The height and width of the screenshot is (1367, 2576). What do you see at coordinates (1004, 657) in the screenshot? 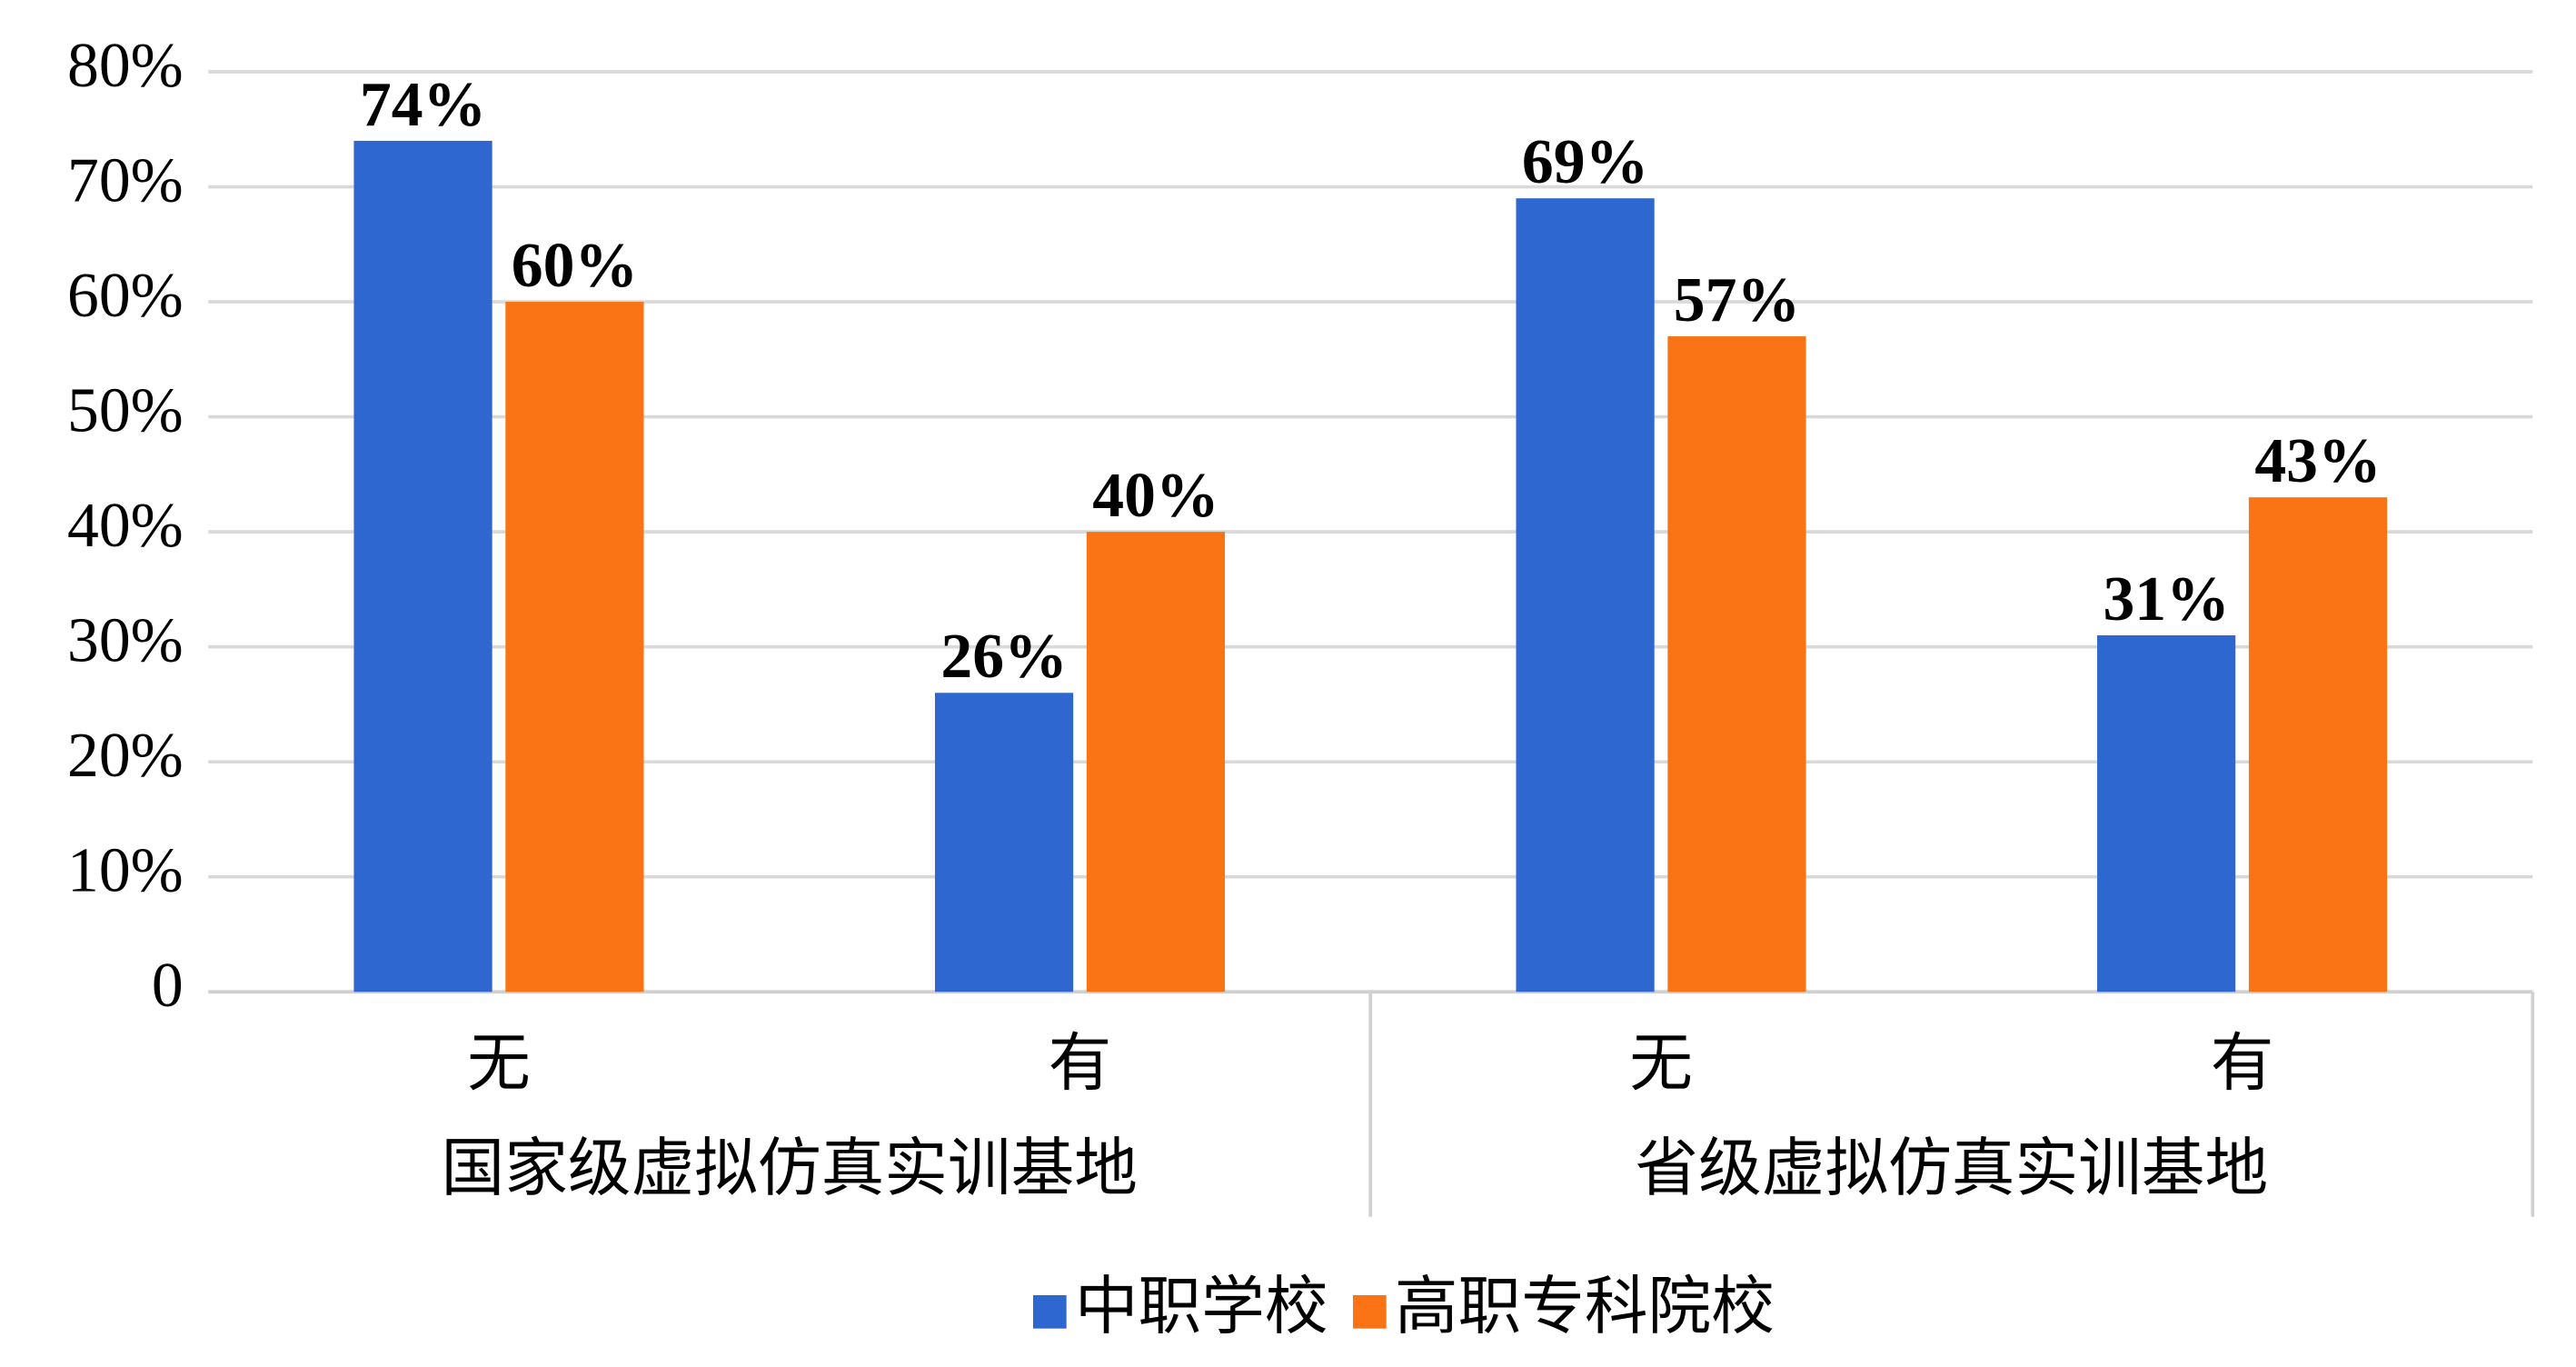
I see `data-label: 26%` at bounding box center [1004, 657].